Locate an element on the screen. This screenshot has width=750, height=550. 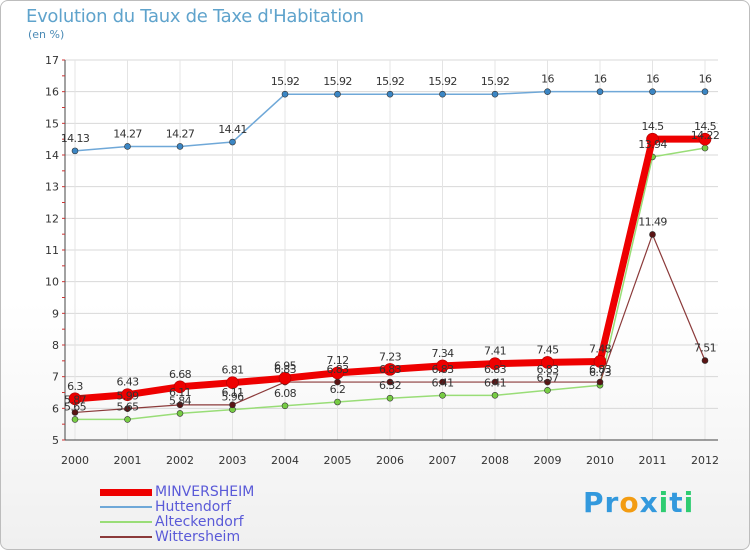
legend-item-minversheim: MINVERSHEIM is located at coordinates (230, 492).